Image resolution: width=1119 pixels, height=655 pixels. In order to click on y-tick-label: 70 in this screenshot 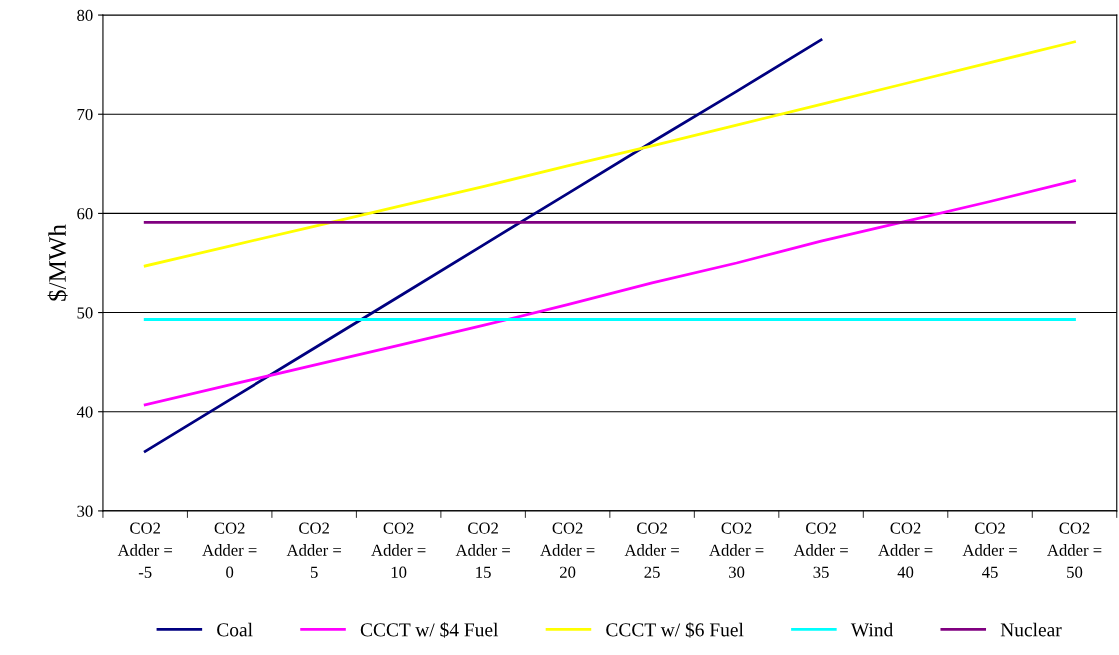, I will do `click(85, 114)`.